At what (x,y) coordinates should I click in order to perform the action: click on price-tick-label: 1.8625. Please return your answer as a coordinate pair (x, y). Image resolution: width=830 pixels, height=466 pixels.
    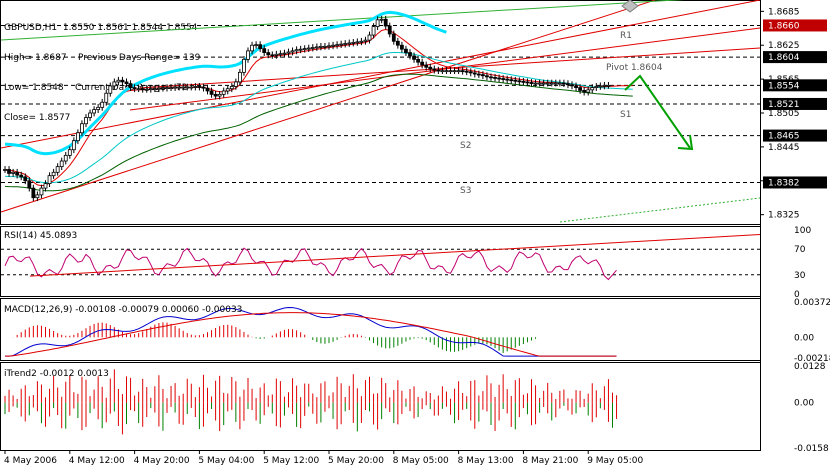
    Looking at the image, I should click on (784, 46).